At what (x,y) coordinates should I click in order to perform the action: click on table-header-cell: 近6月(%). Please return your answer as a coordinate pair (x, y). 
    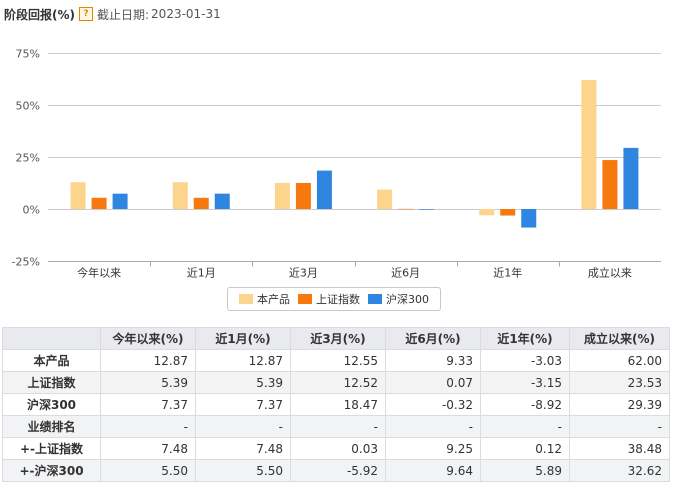
    Looking at the image, I should click on (433, 338).